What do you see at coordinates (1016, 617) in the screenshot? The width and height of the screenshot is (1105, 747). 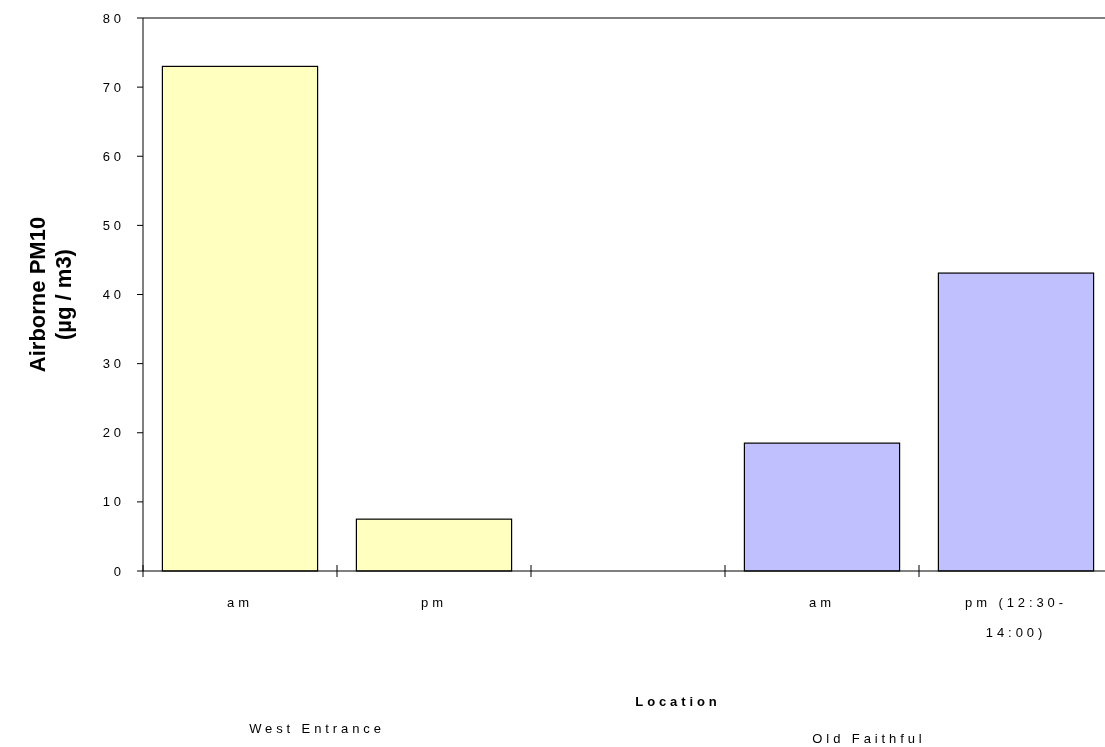 I see `x-tick-label: pm (12:30-14:00)` at bounding box center [1016, 617].